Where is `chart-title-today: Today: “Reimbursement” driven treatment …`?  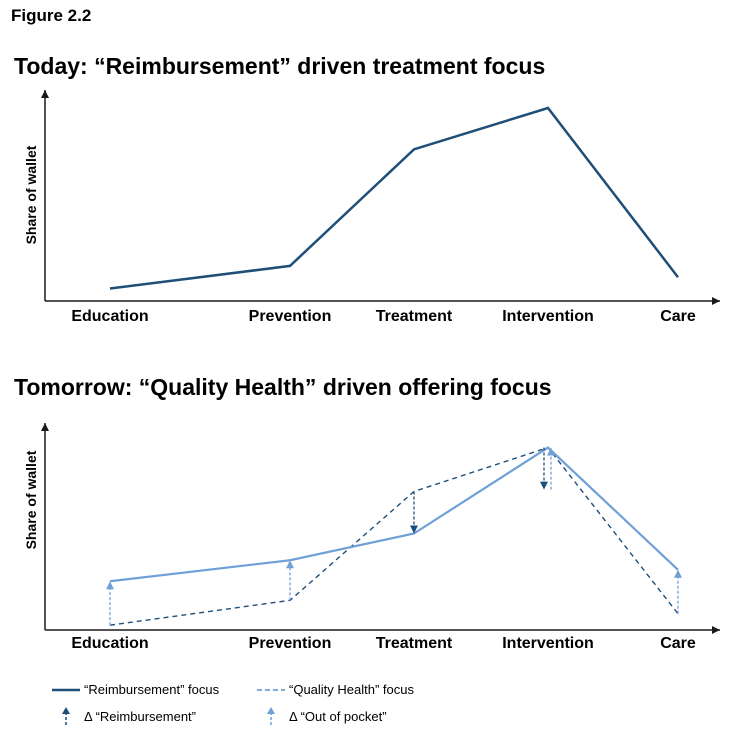 chart-title-today: Today: “Reimbursement” driven treatment … is located at coordinates (280, 66).